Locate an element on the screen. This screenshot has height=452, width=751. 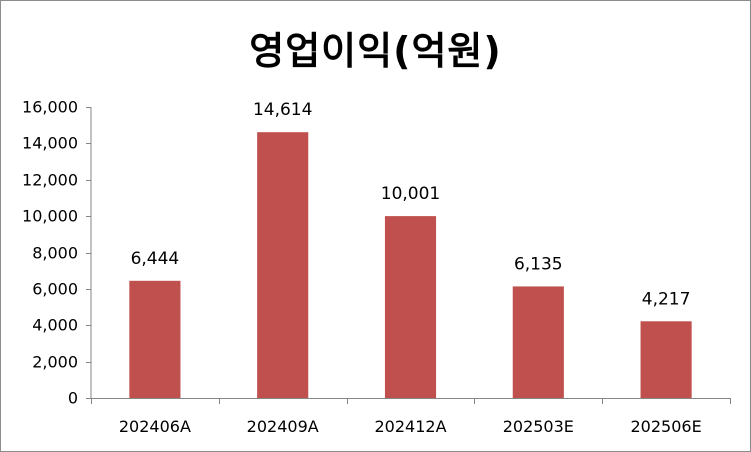
y-tick-label: 2,000 is located at coordinates (55, 362).